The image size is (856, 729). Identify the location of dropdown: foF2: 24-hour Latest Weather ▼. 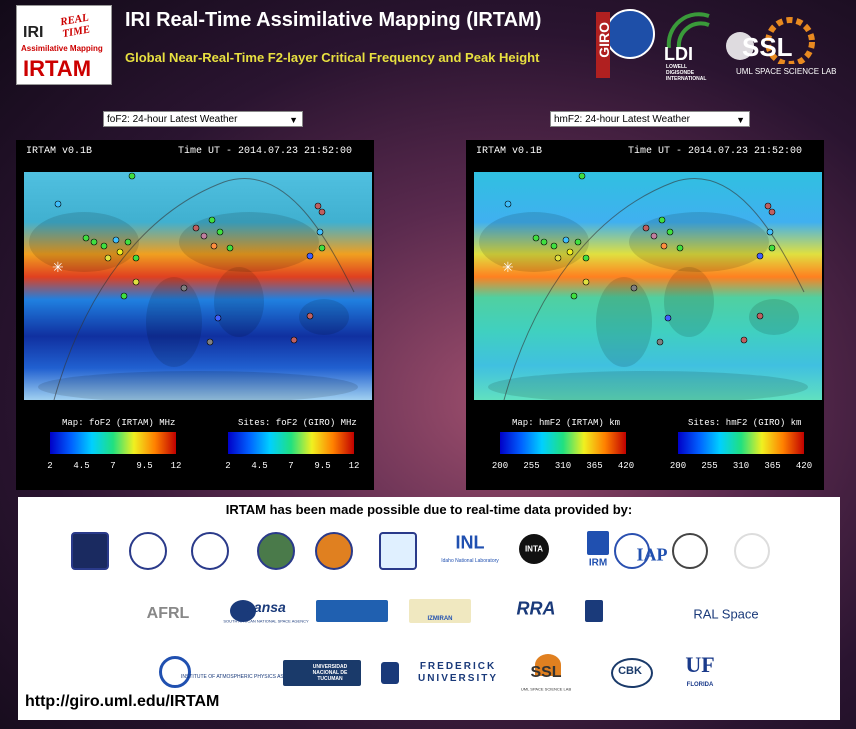
(203, 119).